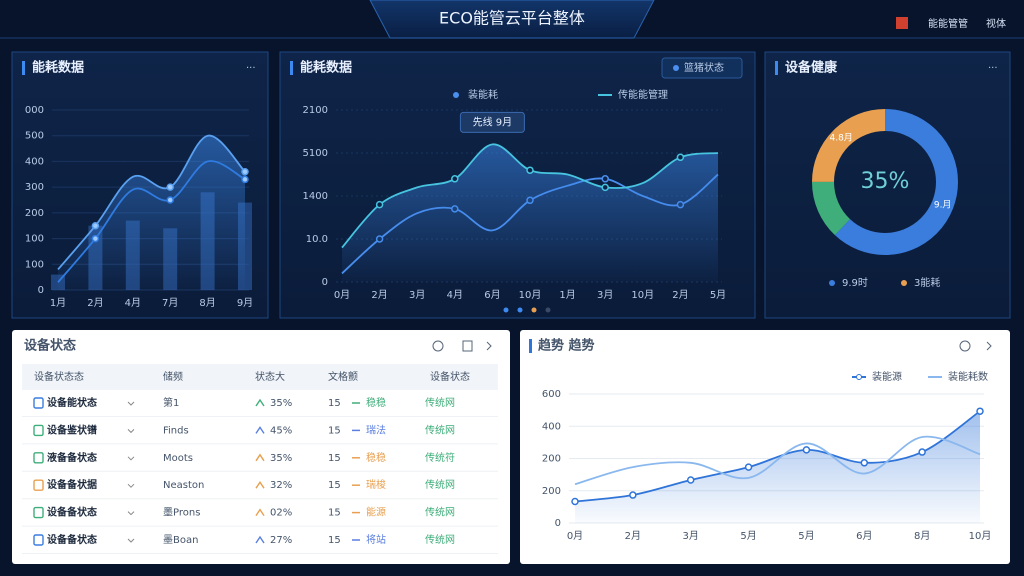 The width and height of the screenshot is (1024, 576). Describe the element at coordinates (530, 295) in the screenshot. I see `x-tick-label: 10月` at that location.